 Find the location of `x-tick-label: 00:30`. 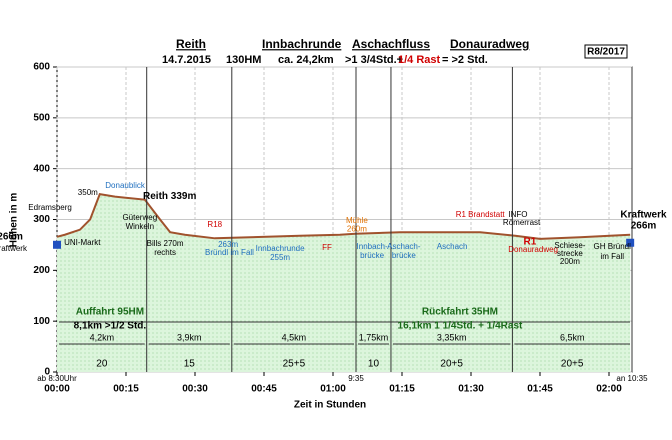

x-tick-label: 00:30 is located at coordinates (195, 389).